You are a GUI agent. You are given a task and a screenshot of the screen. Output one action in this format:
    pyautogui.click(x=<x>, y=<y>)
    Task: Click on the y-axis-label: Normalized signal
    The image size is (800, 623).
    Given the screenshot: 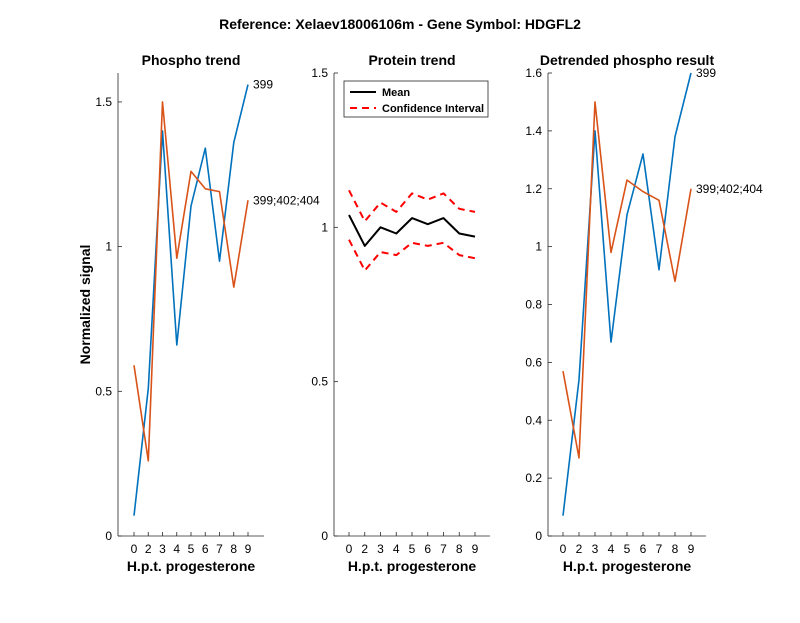 What is the action you would take?
    pyautogui.click(x=85, y=305)
    